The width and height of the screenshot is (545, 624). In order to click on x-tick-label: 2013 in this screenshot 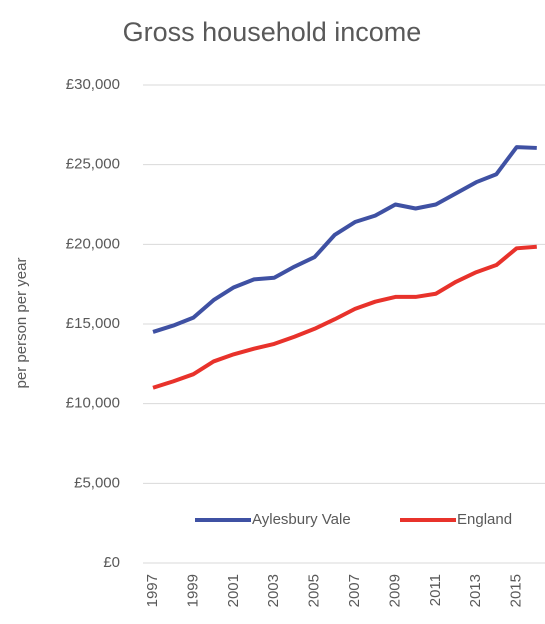, I will do `click(475, 590)`.